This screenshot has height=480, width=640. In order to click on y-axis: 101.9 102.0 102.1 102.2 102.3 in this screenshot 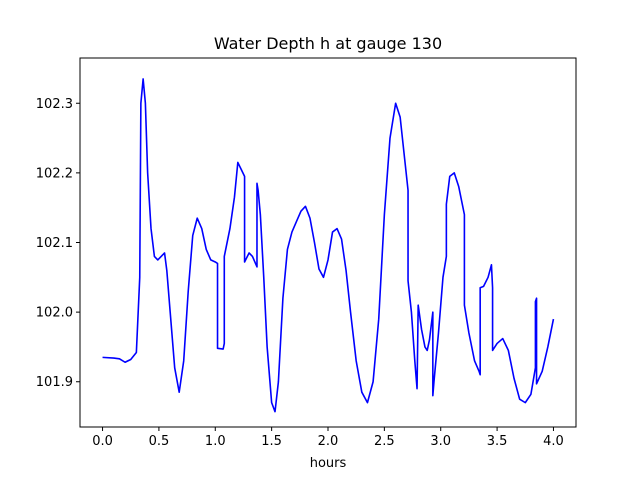, I will do `click(58, 243)`.